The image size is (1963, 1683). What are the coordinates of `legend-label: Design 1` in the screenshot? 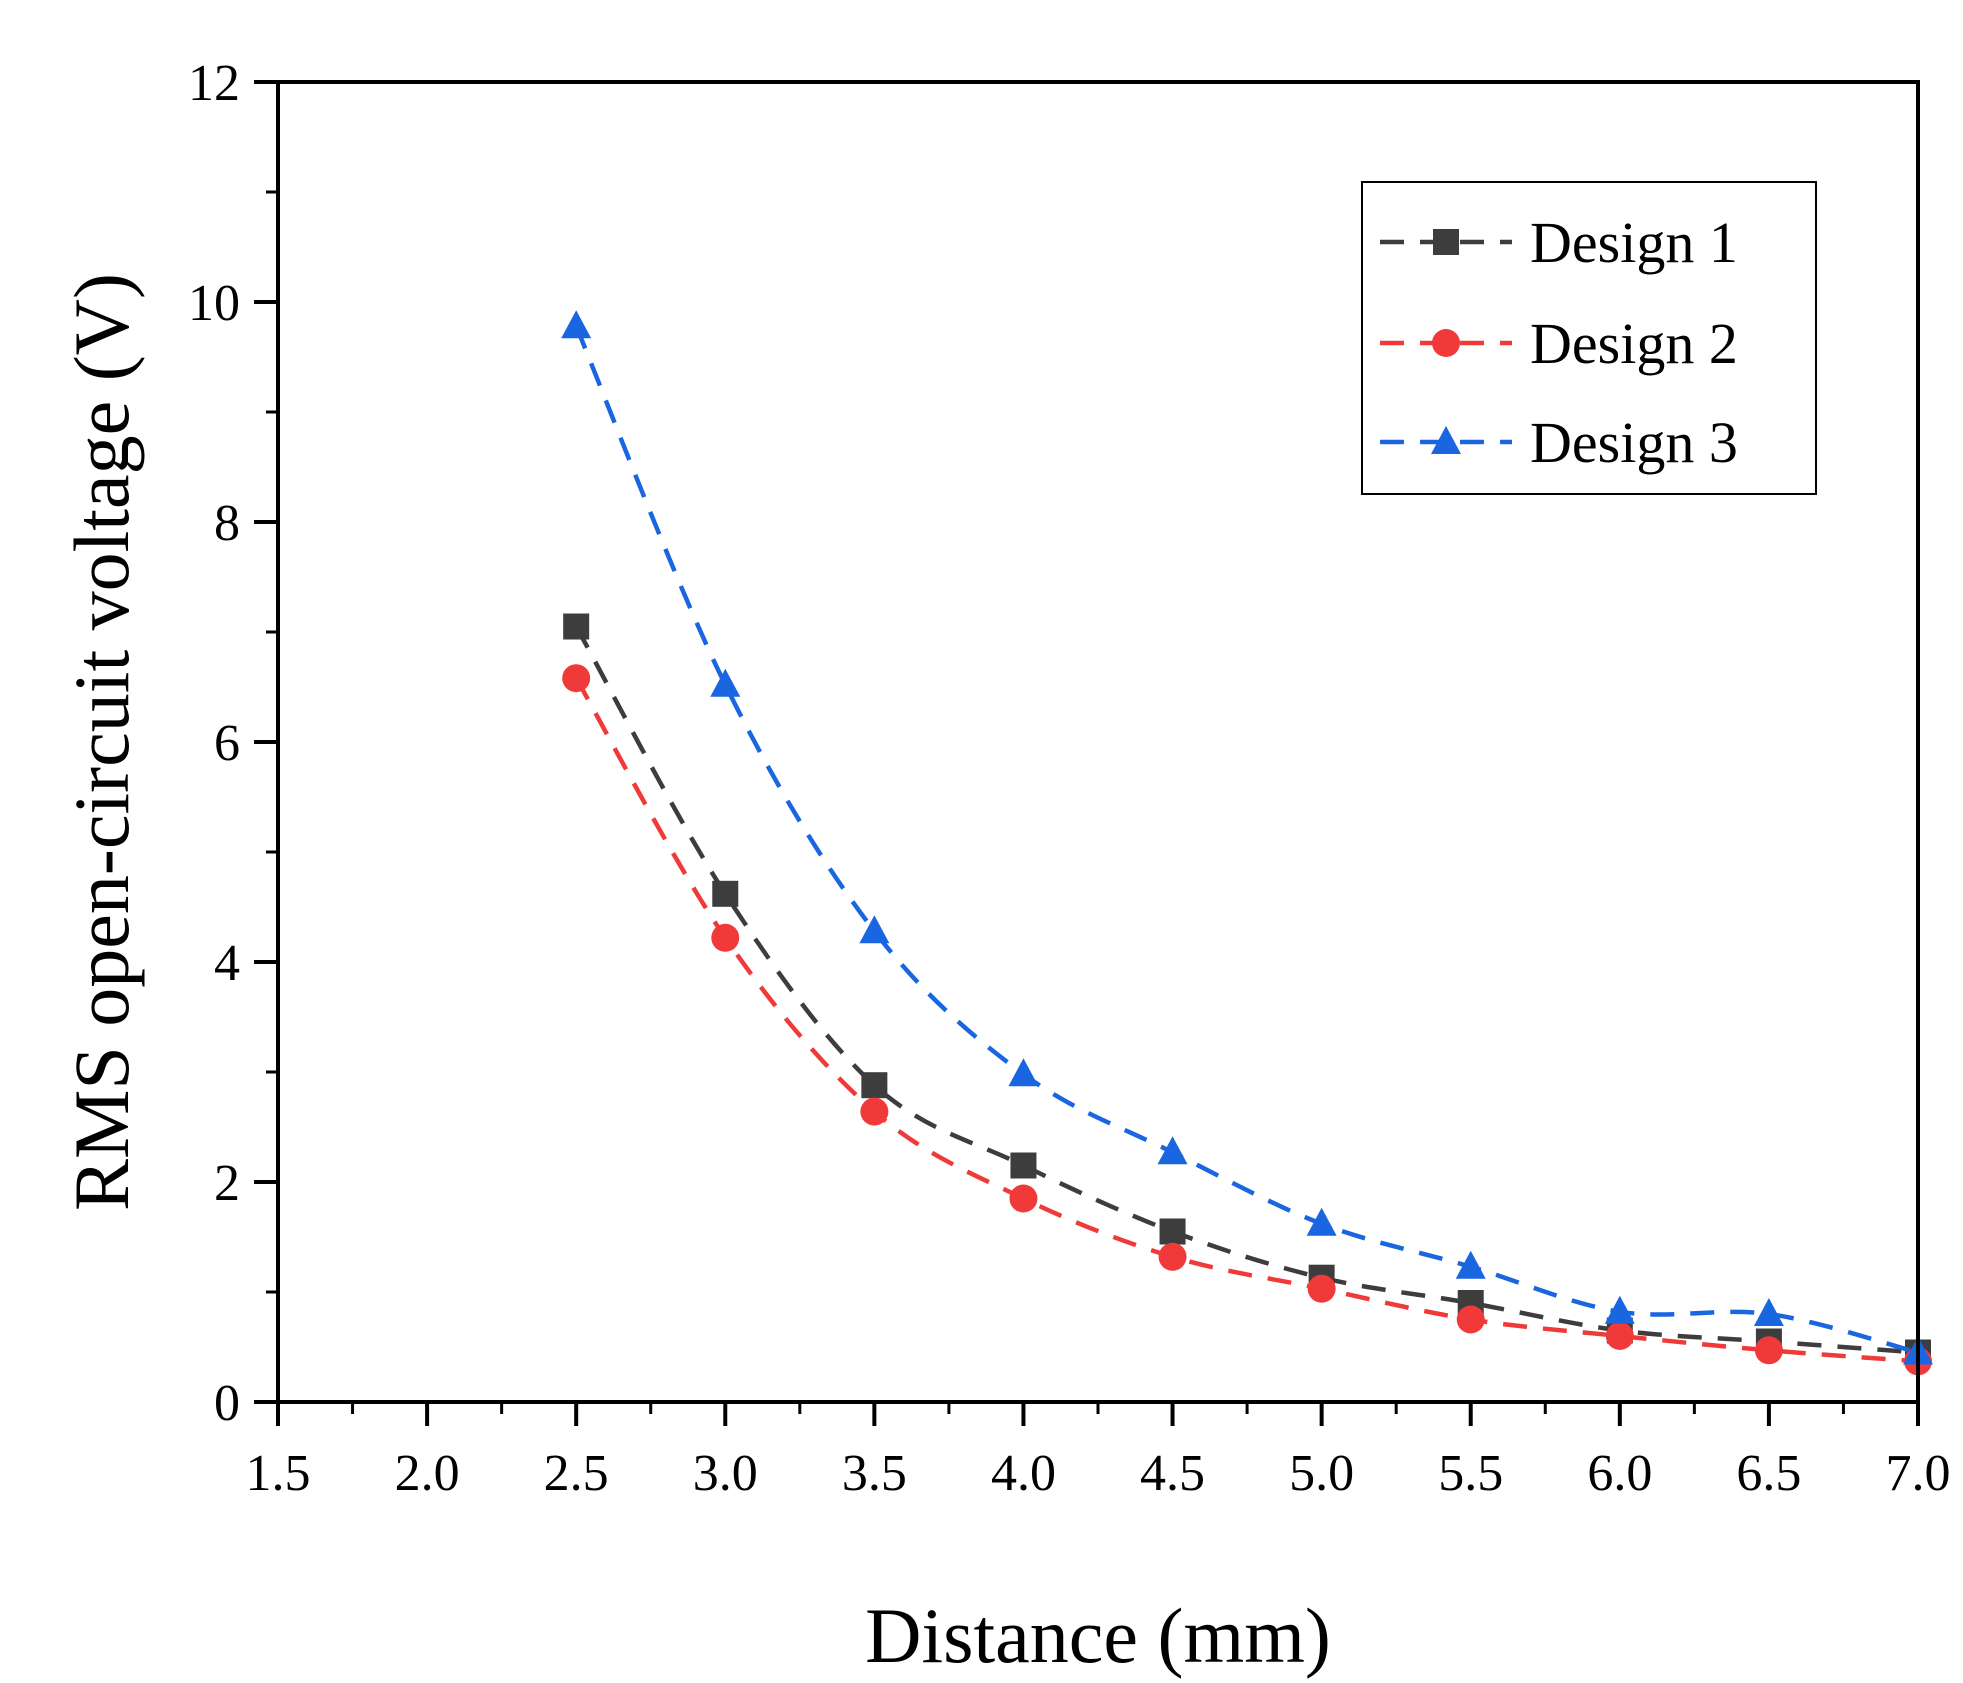 It's located at (1634, 242).